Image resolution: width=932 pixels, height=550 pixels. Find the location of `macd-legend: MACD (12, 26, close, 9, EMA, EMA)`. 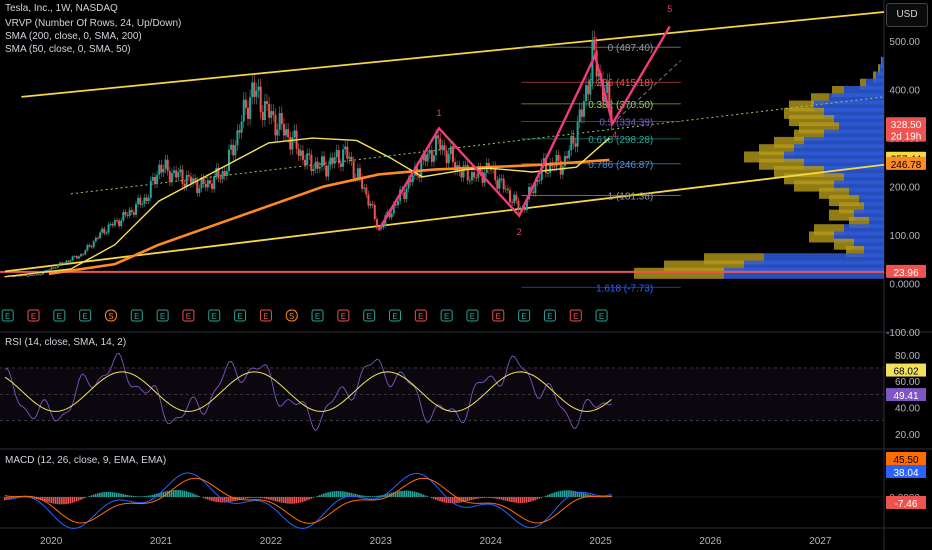

macd-legend: MACD (12, 26, close, 9, EMA, EMA) is located at coordinates (86, 460).